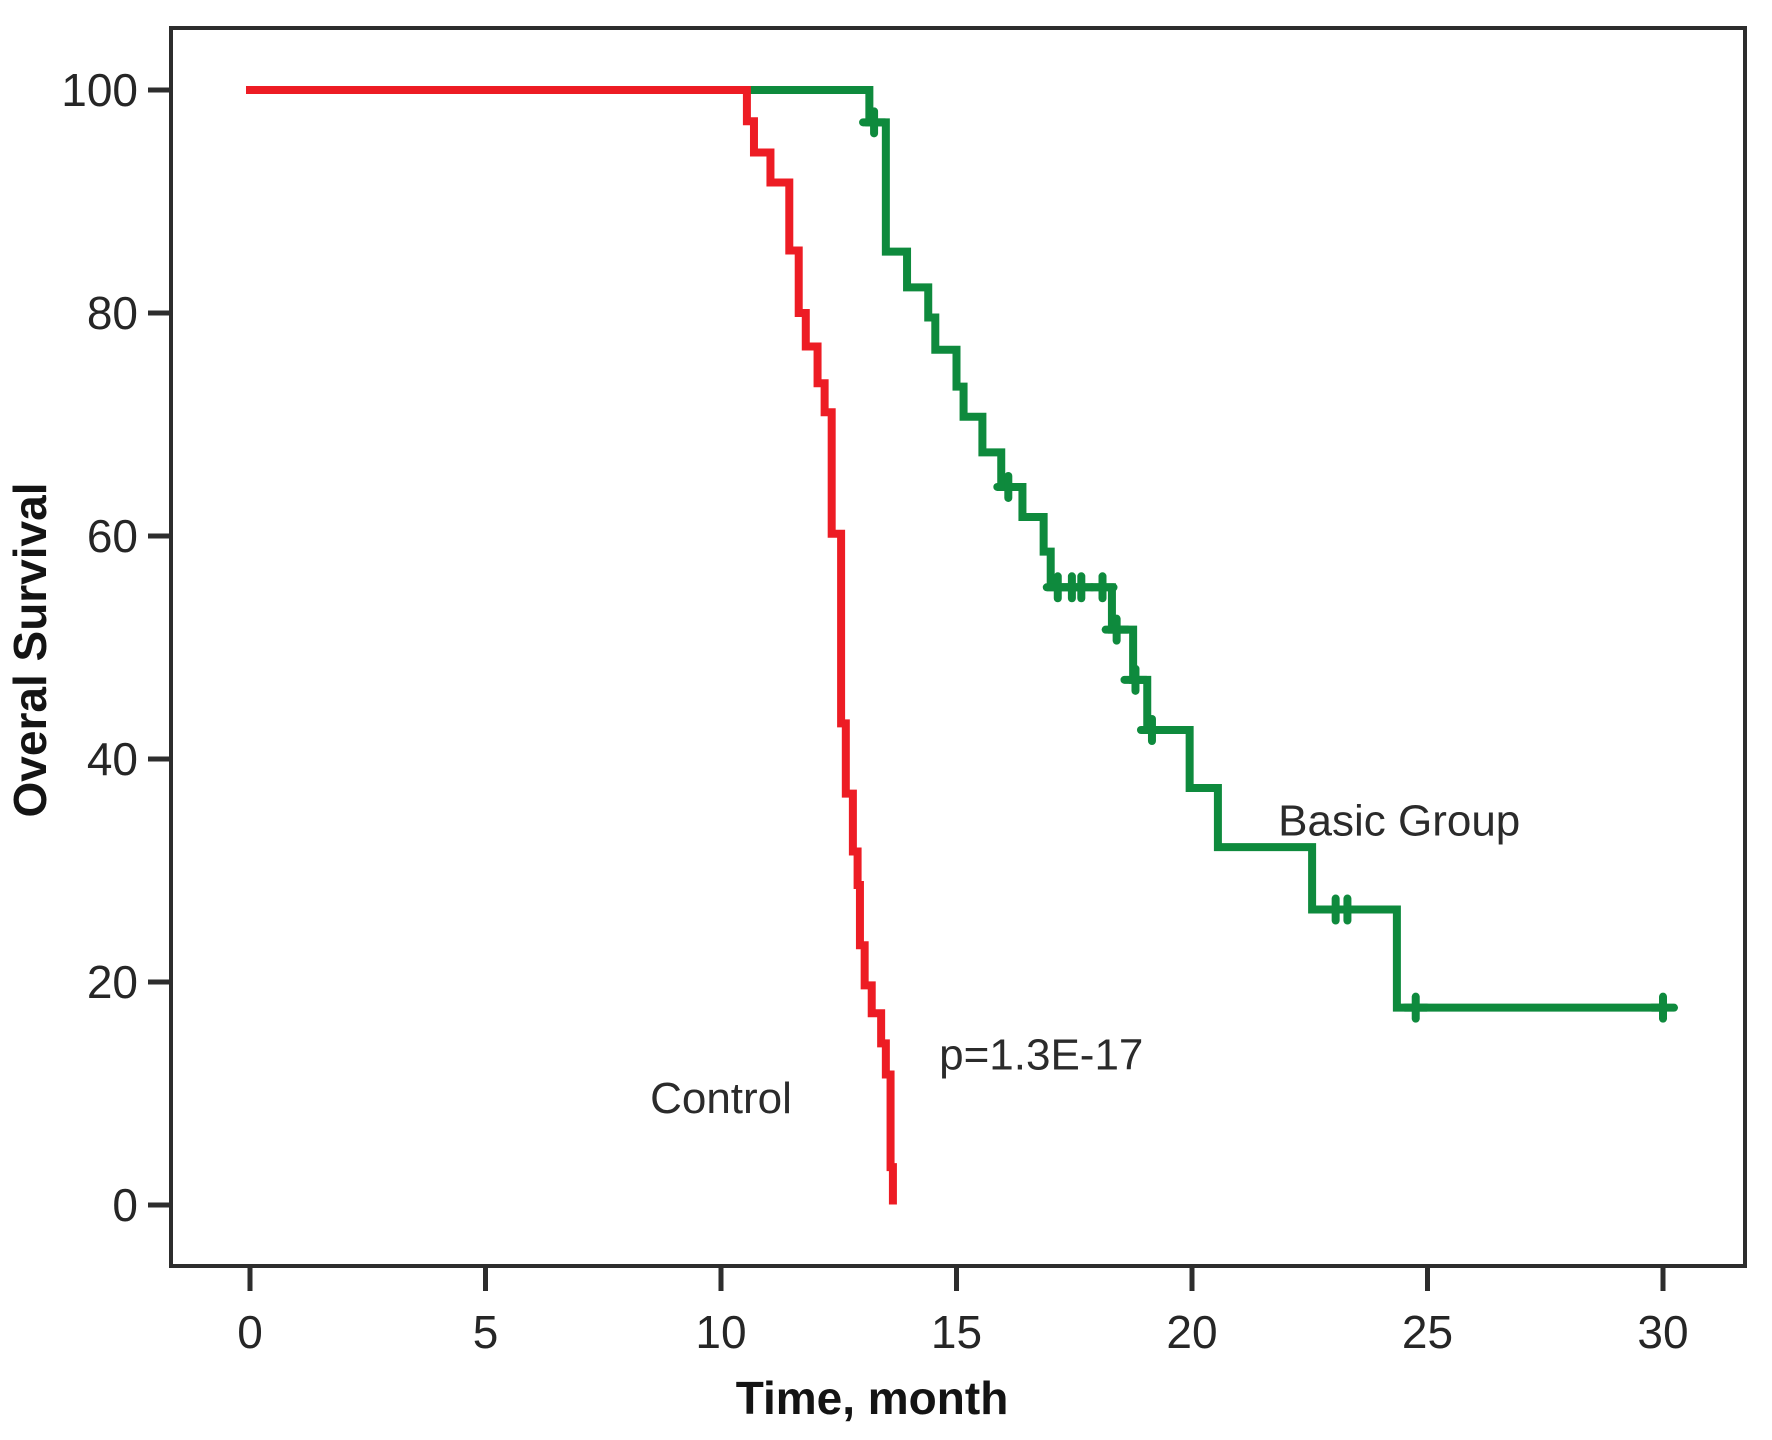 The width and height of the screenshot is (1772, 1440). Describe the element at coordinates (1399, 820) in the screenshot. I see `basic-group-label: Basic Group` at that location.